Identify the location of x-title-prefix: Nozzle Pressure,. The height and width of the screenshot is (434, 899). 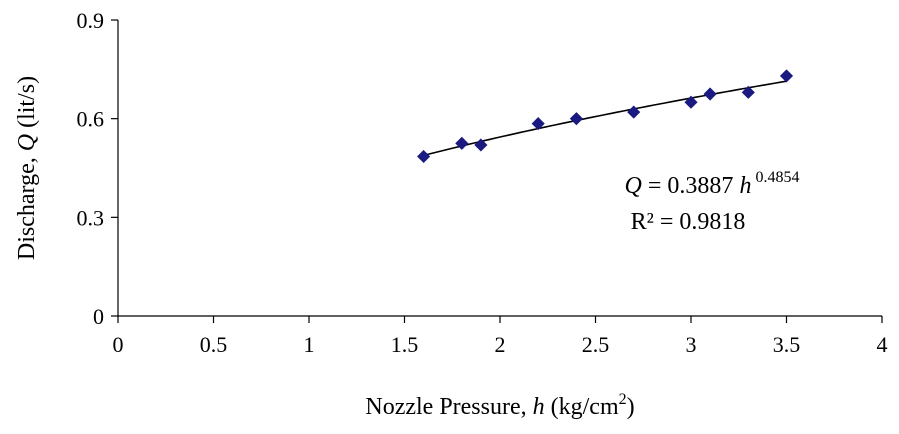
(448, 407).